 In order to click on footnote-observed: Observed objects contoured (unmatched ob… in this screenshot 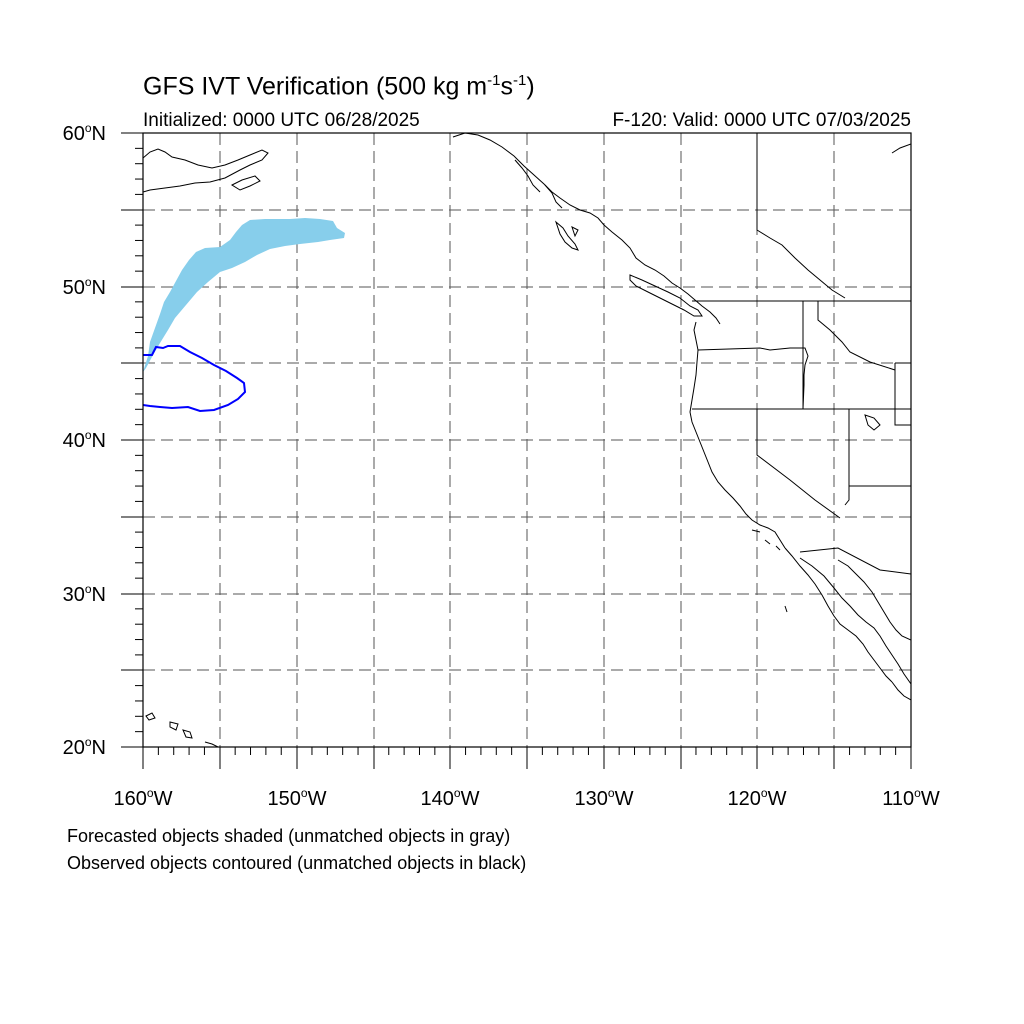, I will do `click(297, 863)`.